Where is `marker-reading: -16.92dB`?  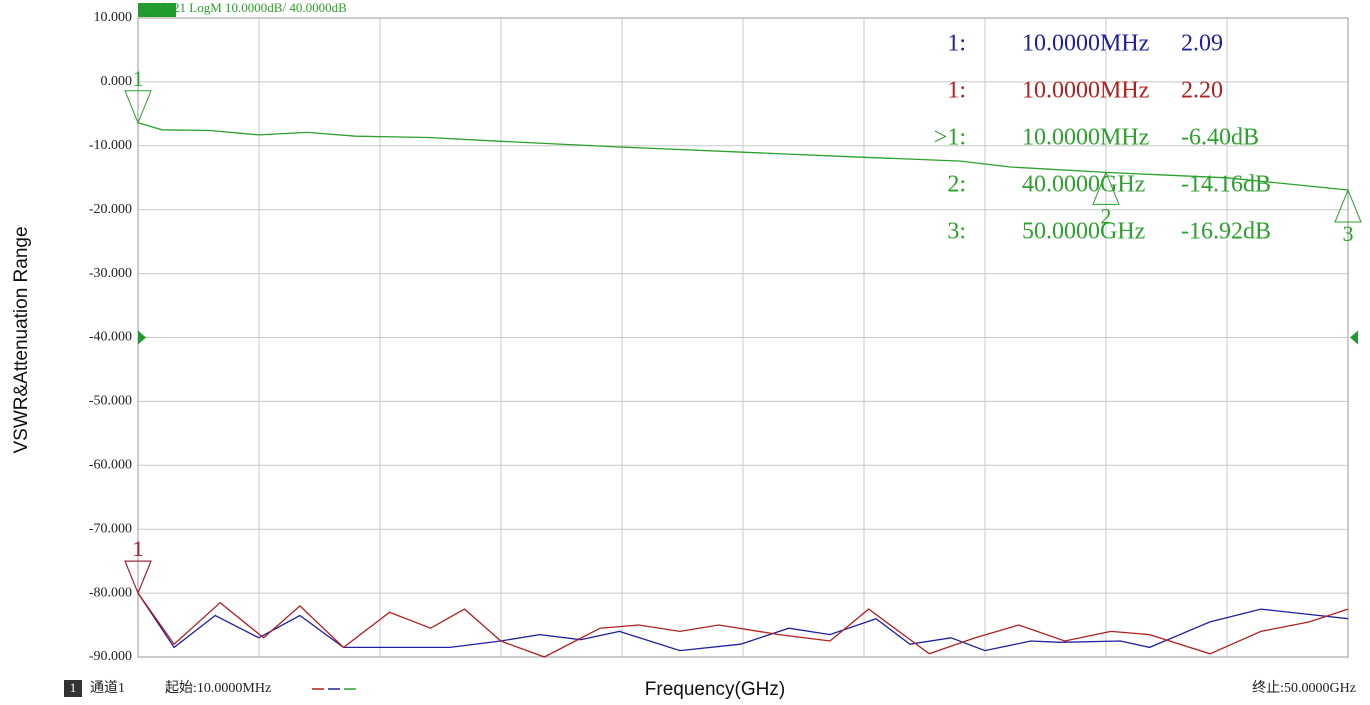
marker-reading: -16.92dB is located at coordinates (1226, 232).